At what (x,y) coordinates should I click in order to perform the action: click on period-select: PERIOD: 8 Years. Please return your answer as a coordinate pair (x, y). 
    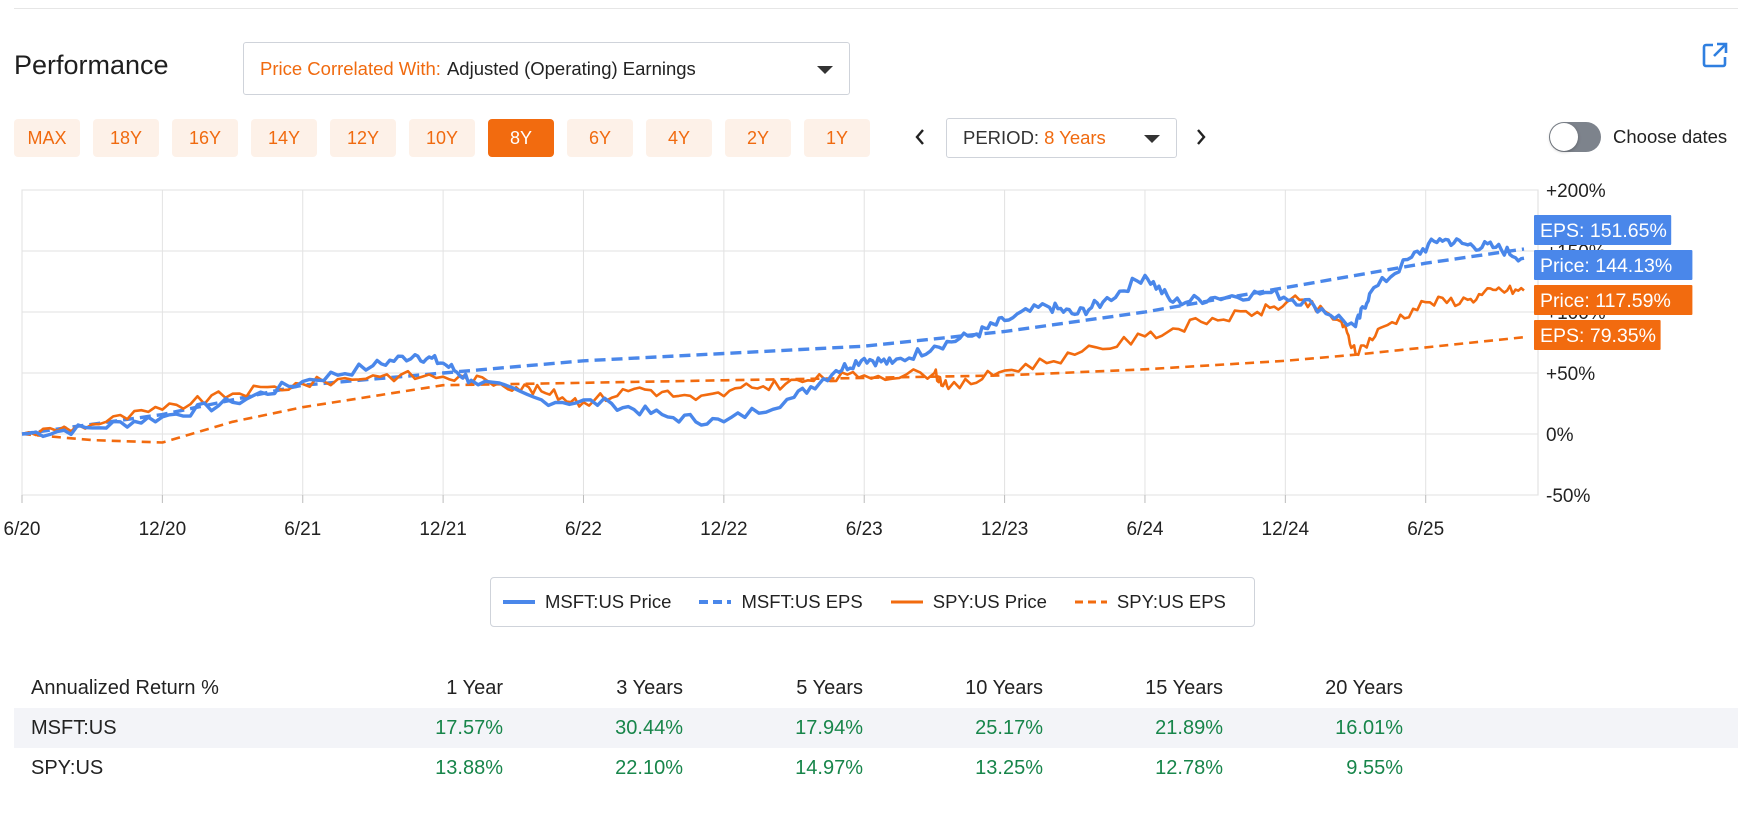
    Looking at the image, I should click on (1061, 138).